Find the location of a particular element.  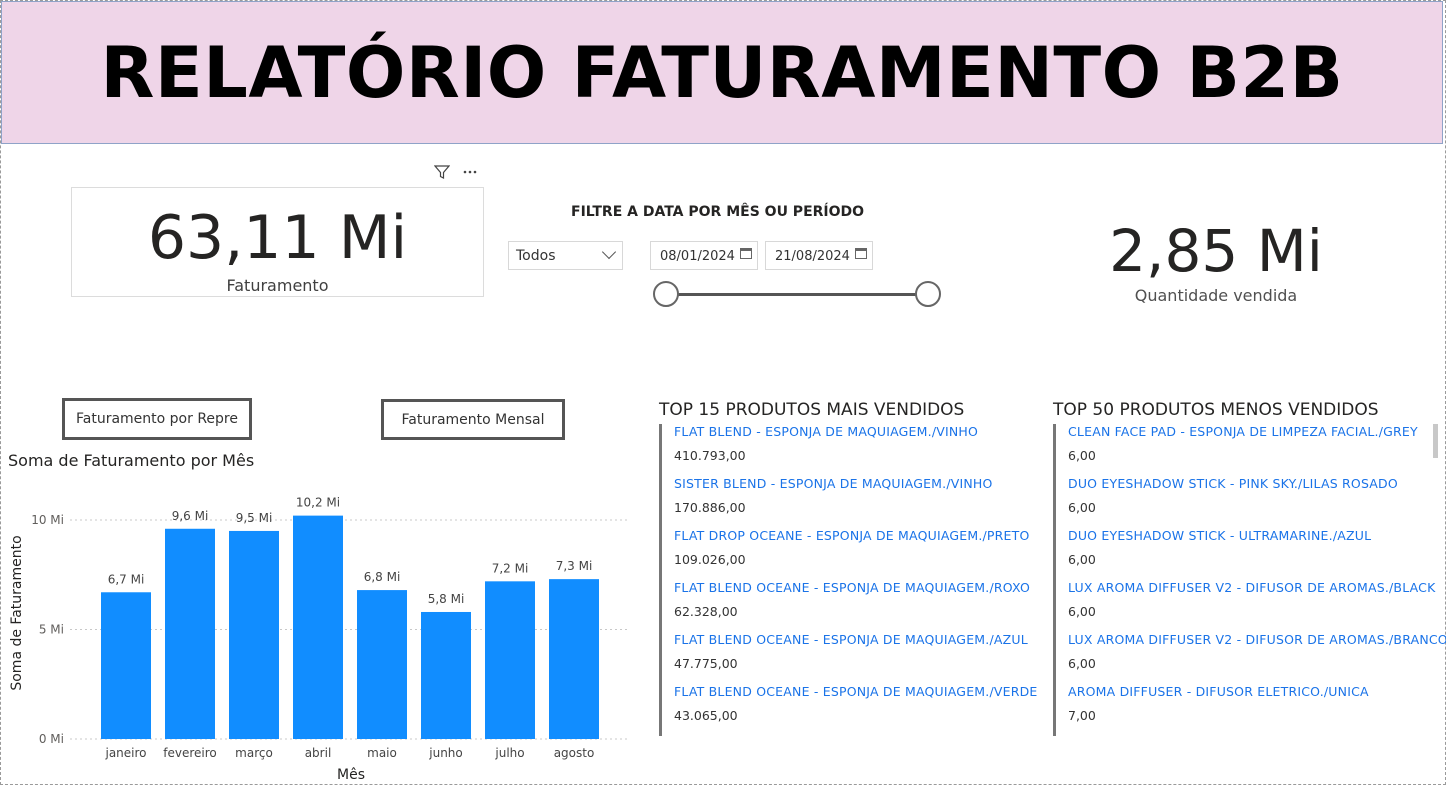

product-name-link: AROMA DIFFUSER - DIFUSOR ELETRICO./UNICA is located at coordinates (1218, 691).